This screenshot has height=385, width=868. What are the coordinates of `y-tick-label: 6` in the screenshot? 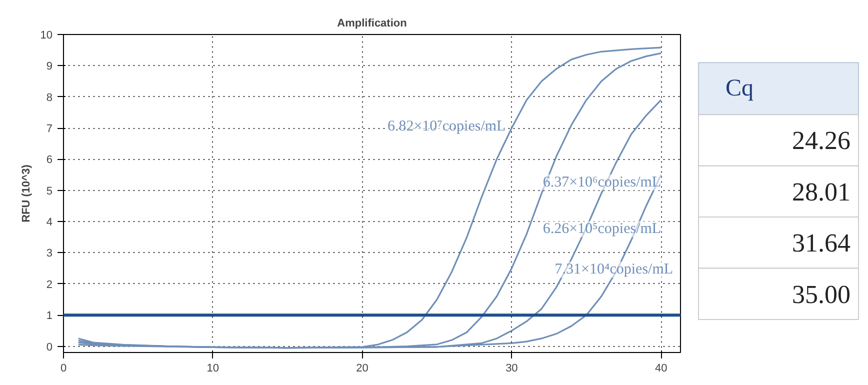 It's located at (49, 160).